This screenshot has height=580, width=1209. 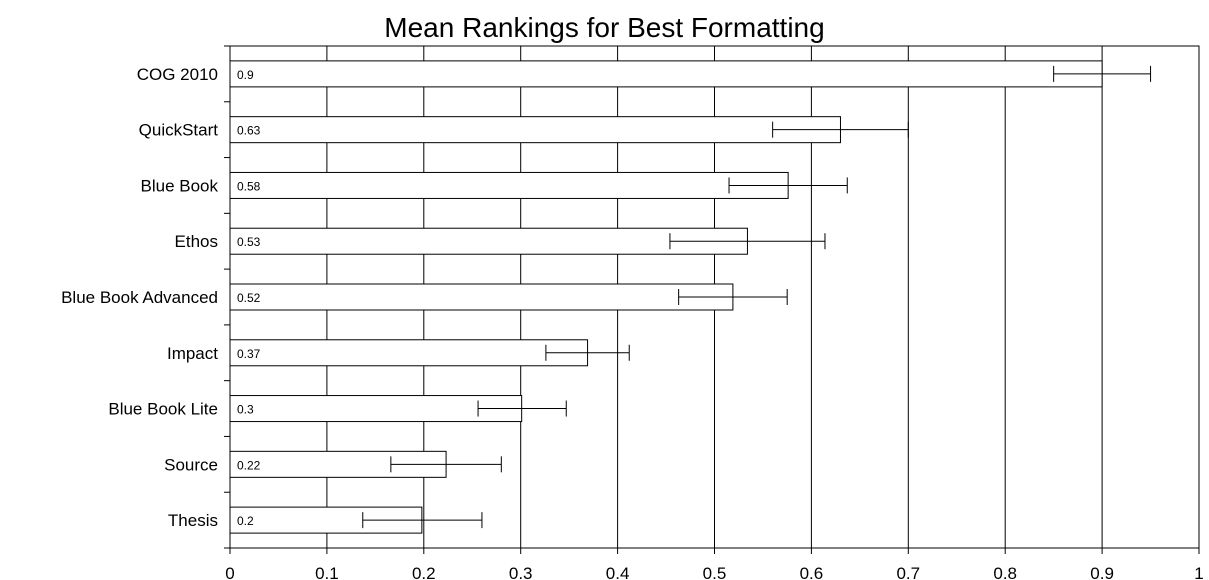 What do you see at coordinates (812, 572) in the screenshot?
I see `x-tick-label: 0.6` at bounding box center [812, 572].